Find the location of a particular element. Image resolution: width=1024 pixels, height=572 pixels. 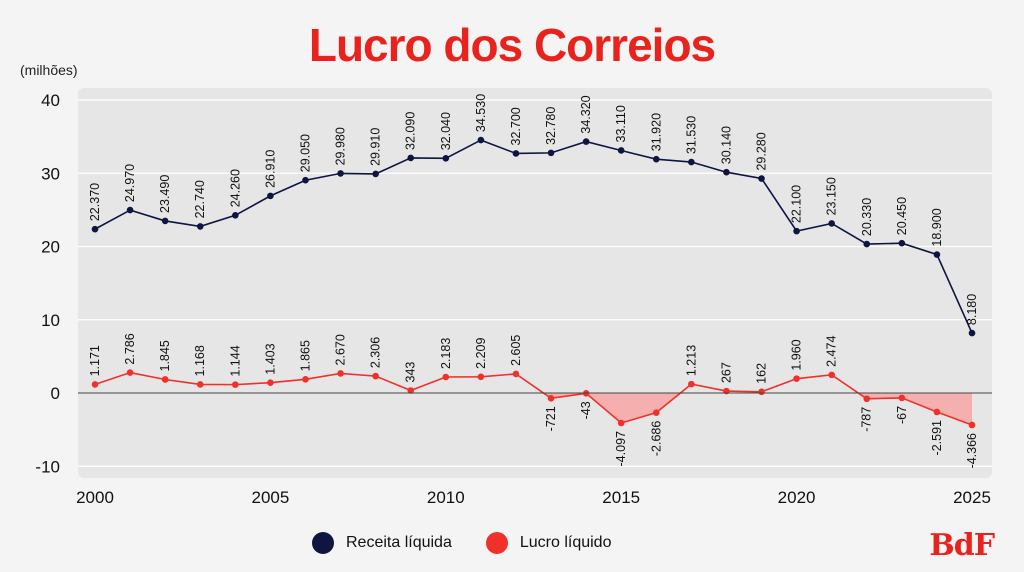

receita-data-label: 22.740 is located at coordinates (200, 199).